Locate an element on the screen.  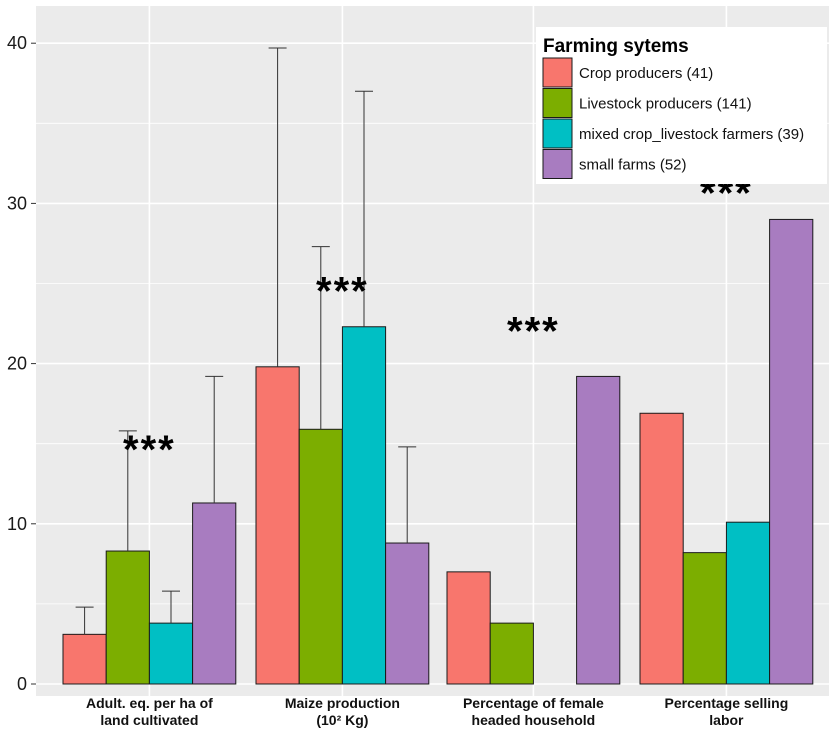
y-tick-label: 40 is located at coordinates (17, 43).